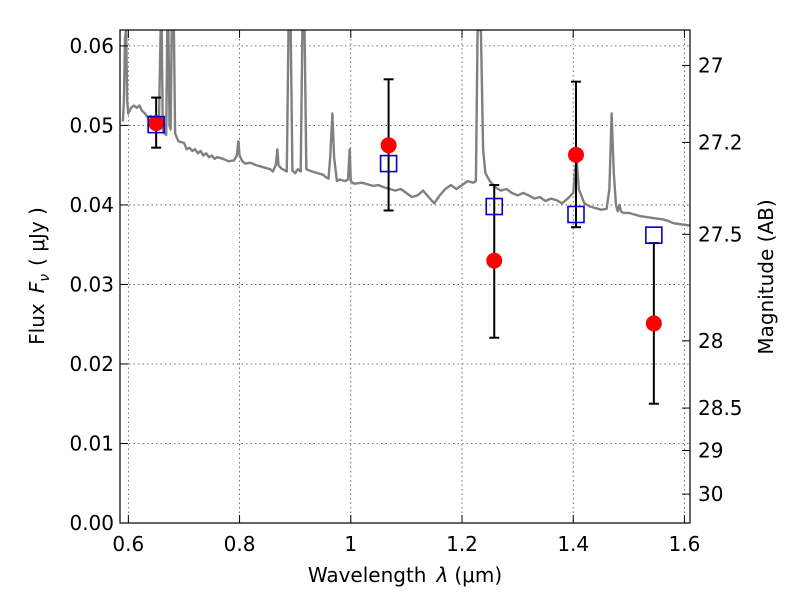 This screenshot has height=600, width=800. What do you see at coordinates (405, 179) in the screenshot?
I see `model-markers` at bounding box center [405, 179].